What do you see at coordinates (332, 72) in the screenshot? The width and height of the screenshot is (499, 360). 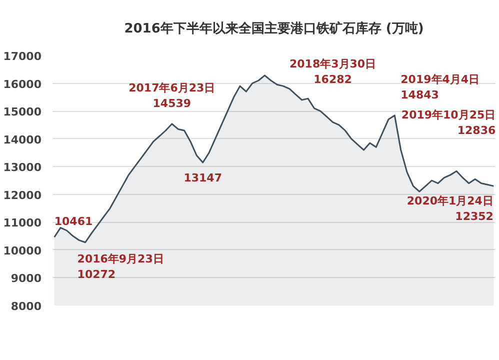 I see `annotation: 2018年3月30日 16282` at bounding box center [332, 72].